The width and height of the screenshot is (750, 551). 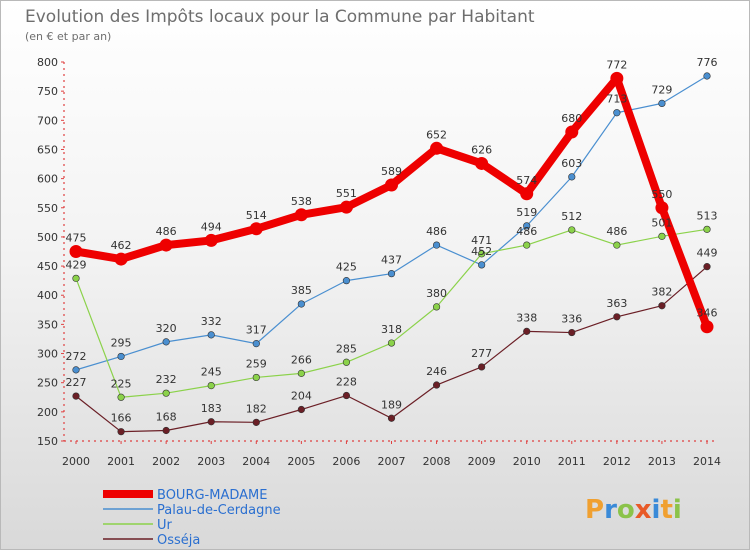 What do you see at coordinates (346, 382) in the screenshot?
I see `data-label: 228` at bounding box center [346, 382].